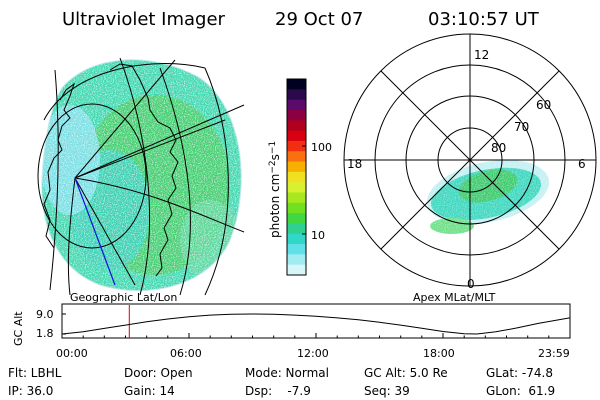 This screenshot has width=600, height=400. I want to click on mlt-axis-diagonal, so click(470, 160).